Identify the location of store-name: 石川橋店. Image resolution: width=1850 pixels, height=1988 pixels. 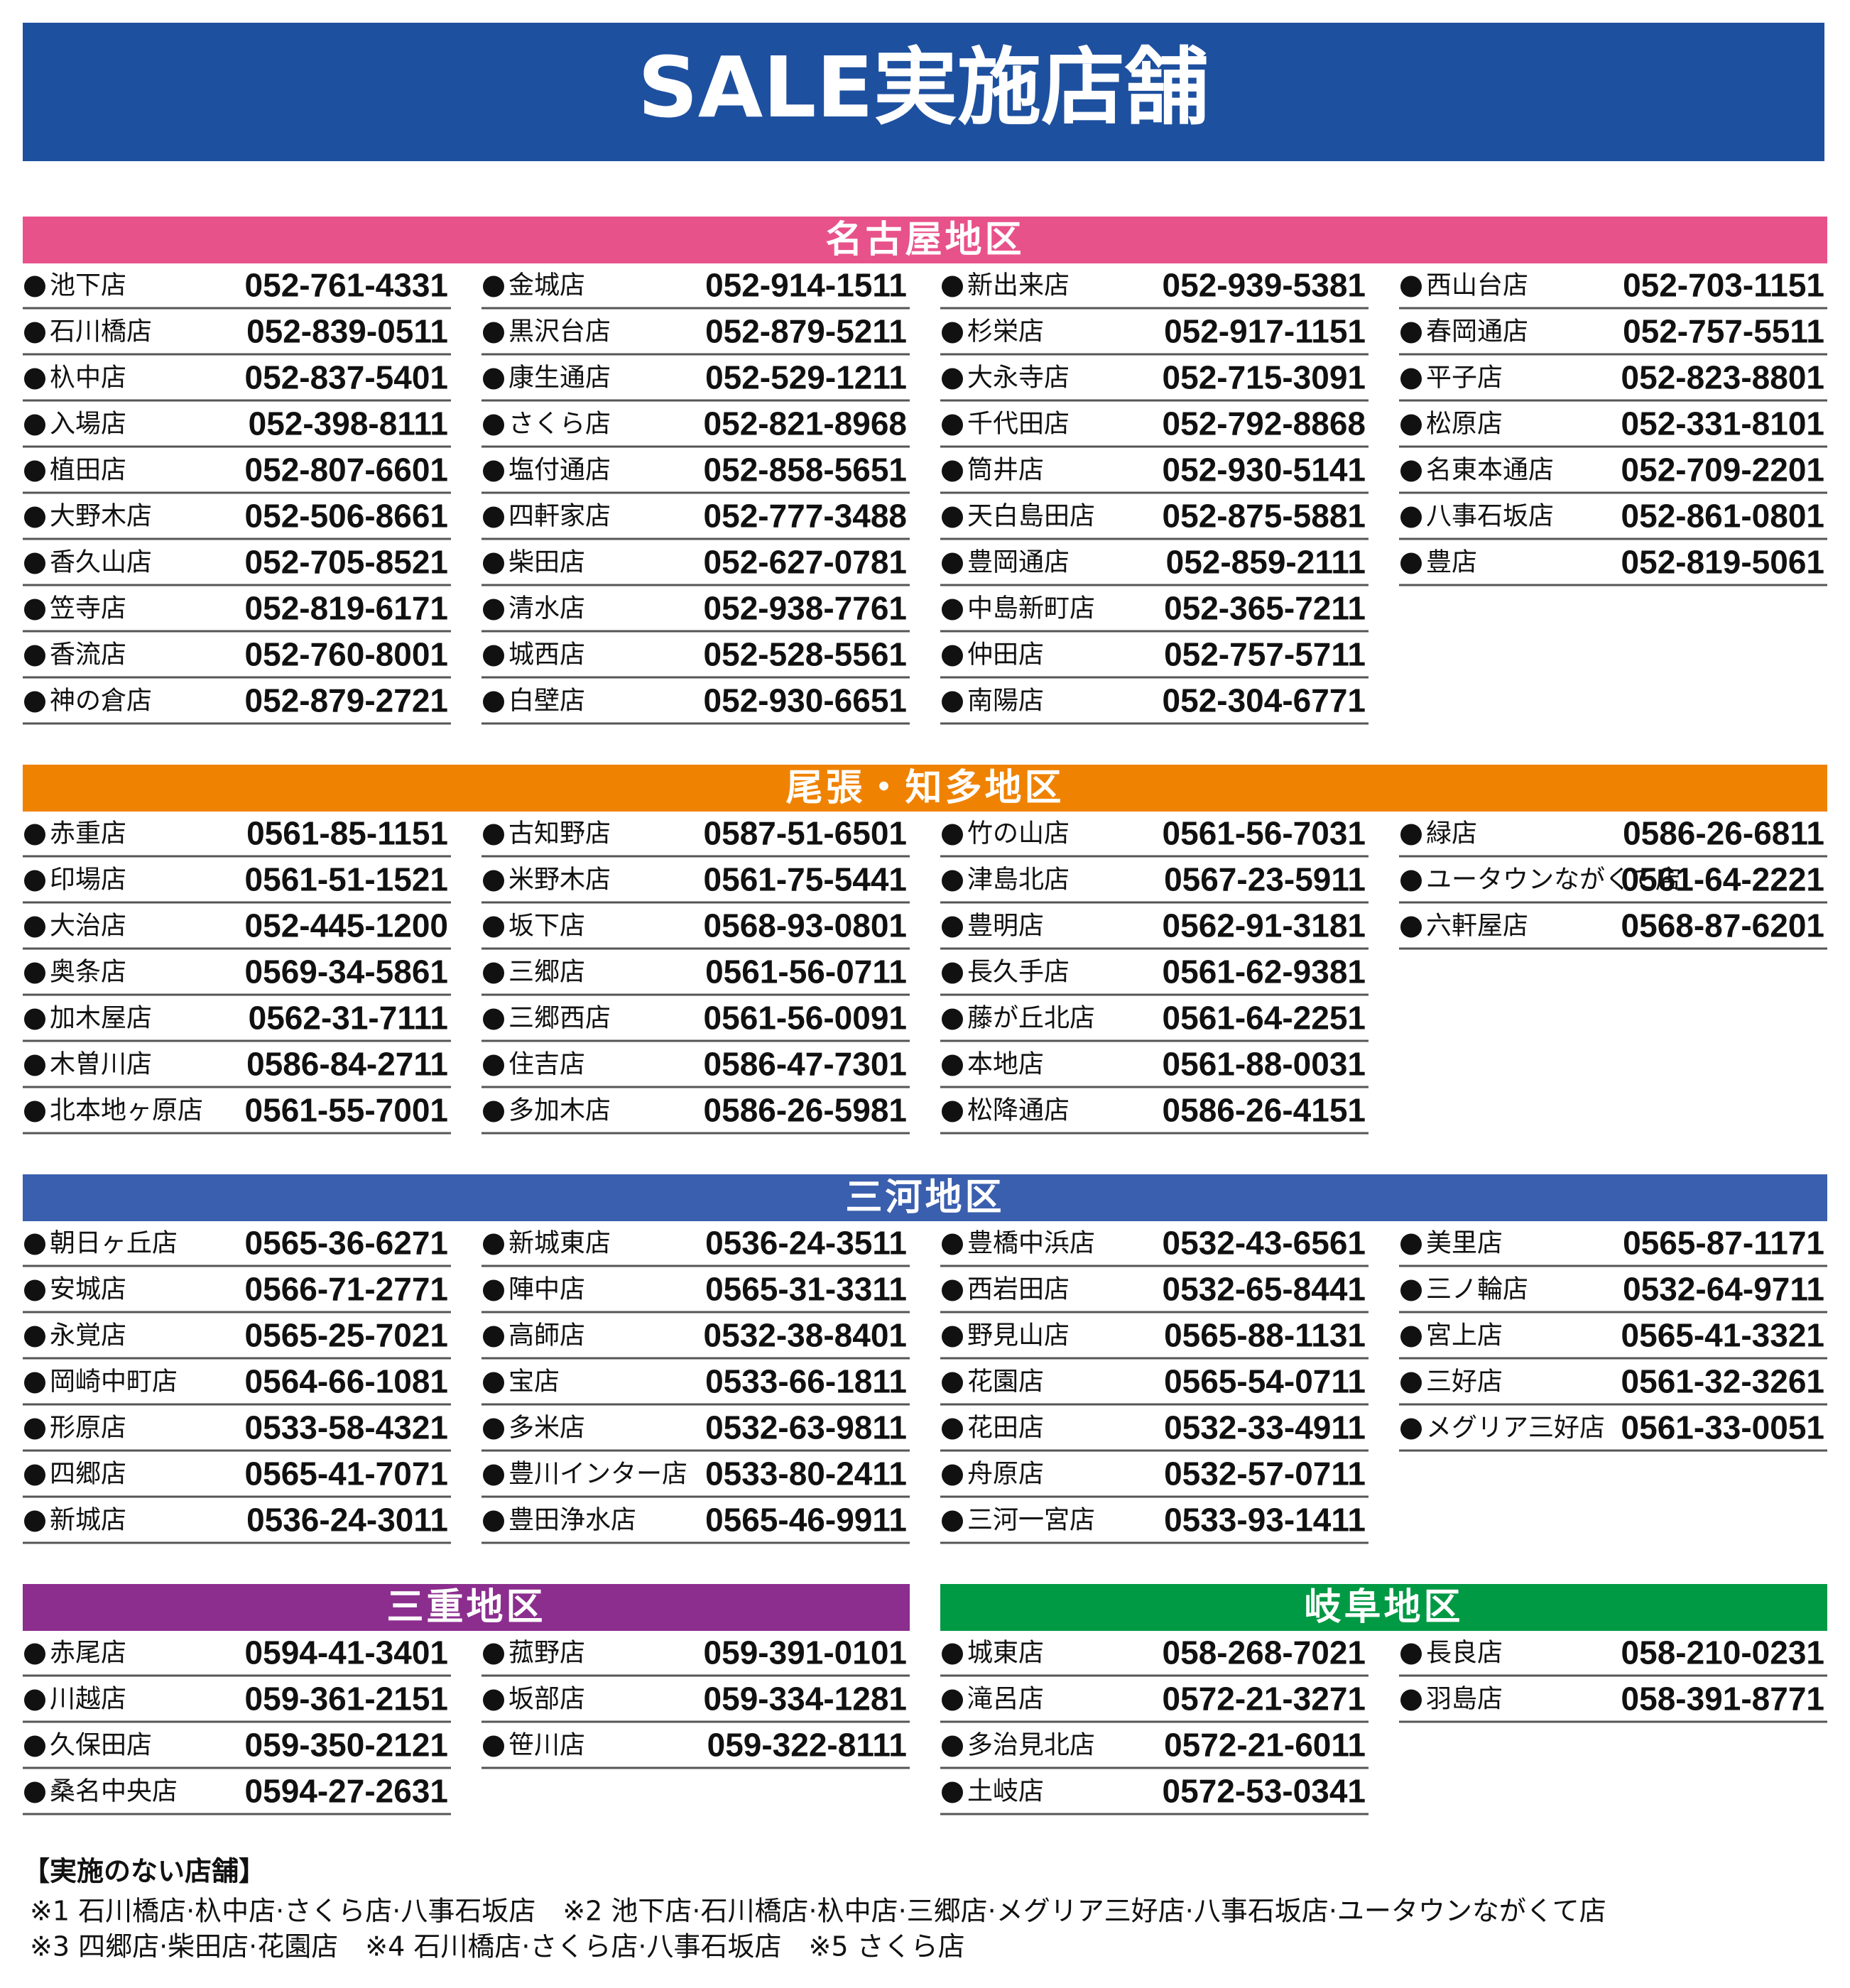
(101, 331).